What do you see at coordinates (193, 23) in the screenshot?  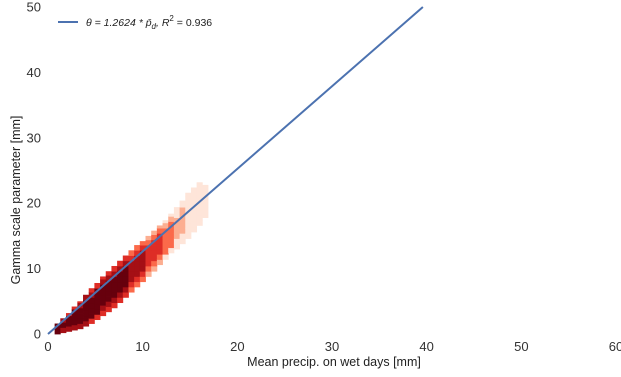 I see `legend-suffix: = 0.936` at bounding box center [193, 23].